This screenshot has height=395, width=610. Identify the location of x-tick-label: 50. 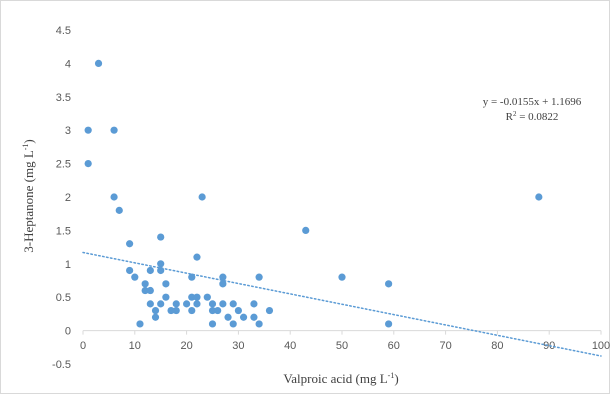
(342, 346).